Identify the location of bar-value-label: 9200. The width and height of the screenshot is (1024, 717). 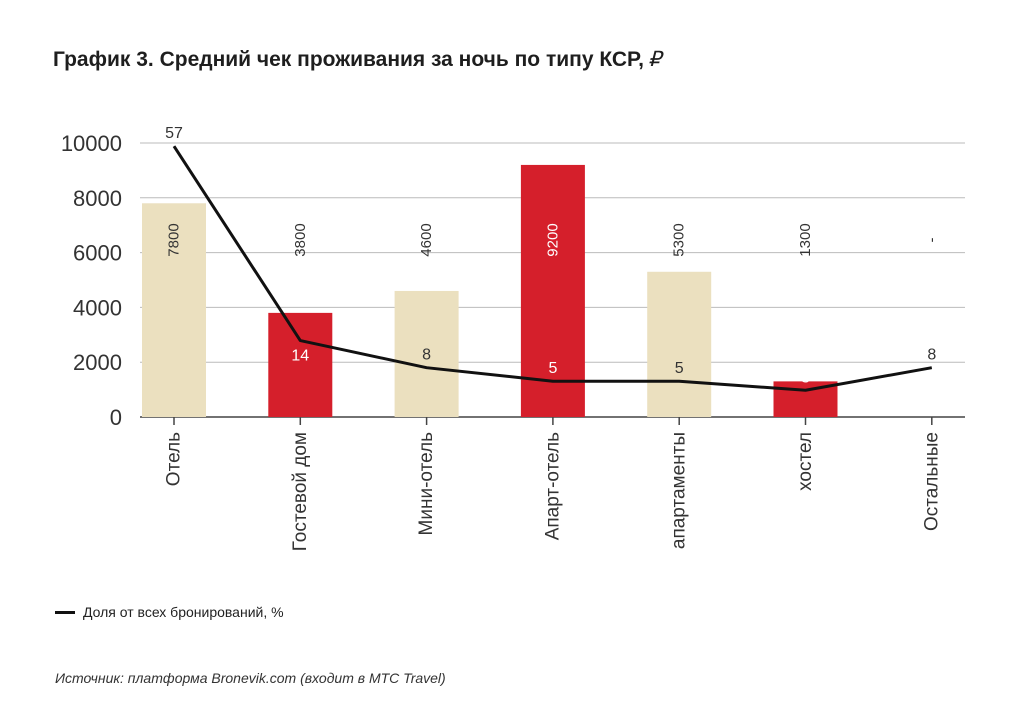
(552, 239).